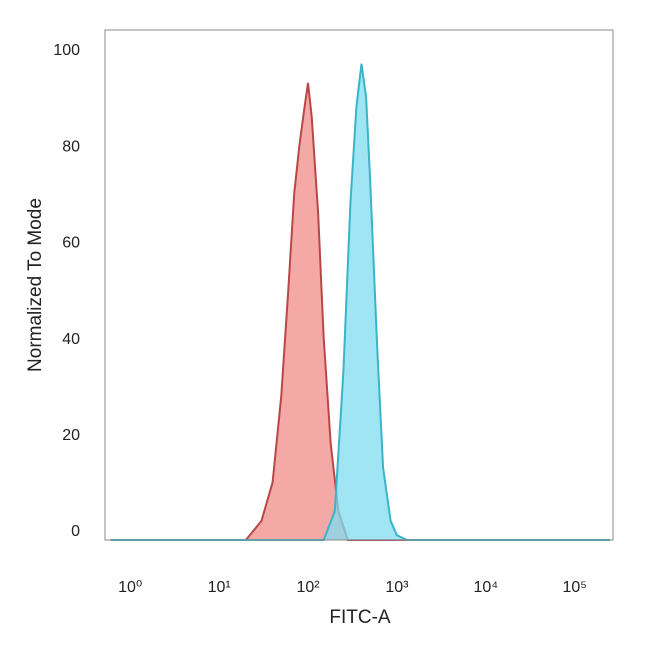 Image resolution: width=650 pixels, height=653 pixels. Describe the element at coordinates (66, 50) in the screenshot. I see `y-tick-label: 100` at that location.